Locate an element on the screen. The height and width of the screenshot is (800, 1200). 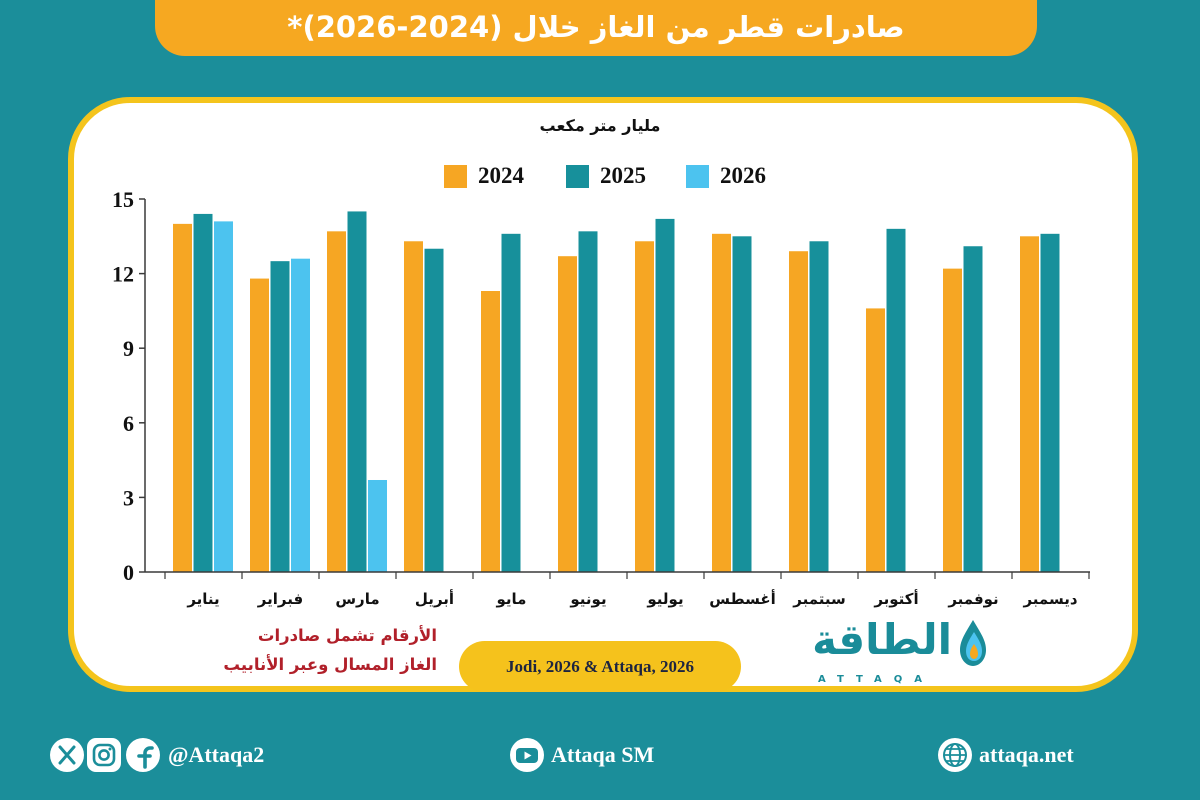
page-title: صادرات قطر من الغاز خلال (2024-2026)* is located at coordinates (596, 27).